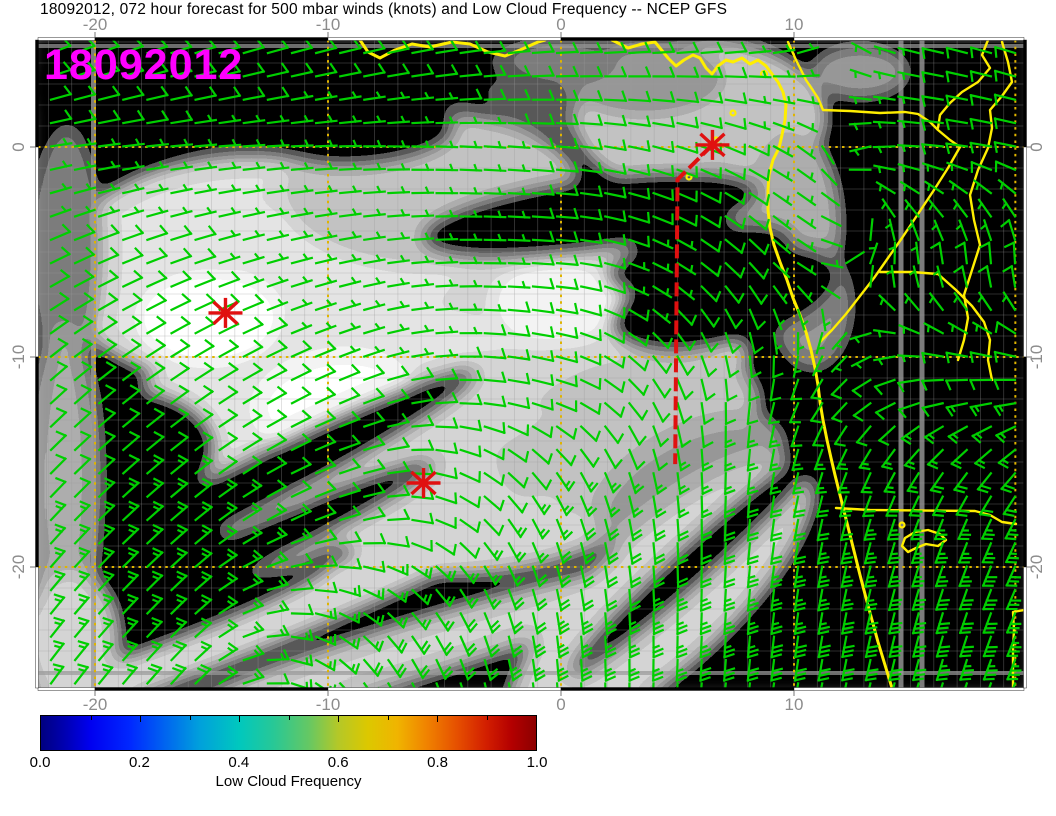 The width and height of the screenshot is (1056, 816). Describe the element at coordinates (712, 144) in the screenshot. I see `red-asterisk-marker` at that location.